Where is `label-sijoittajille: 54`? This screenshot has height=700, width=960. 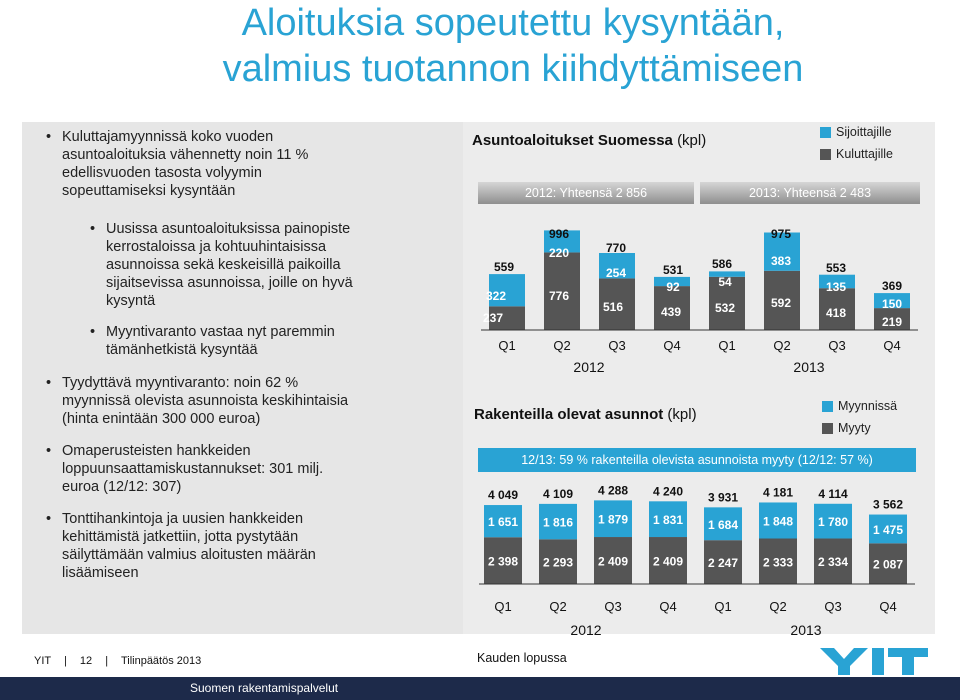 label-sijoittajille: 54 is located at coordinates (725, 282).